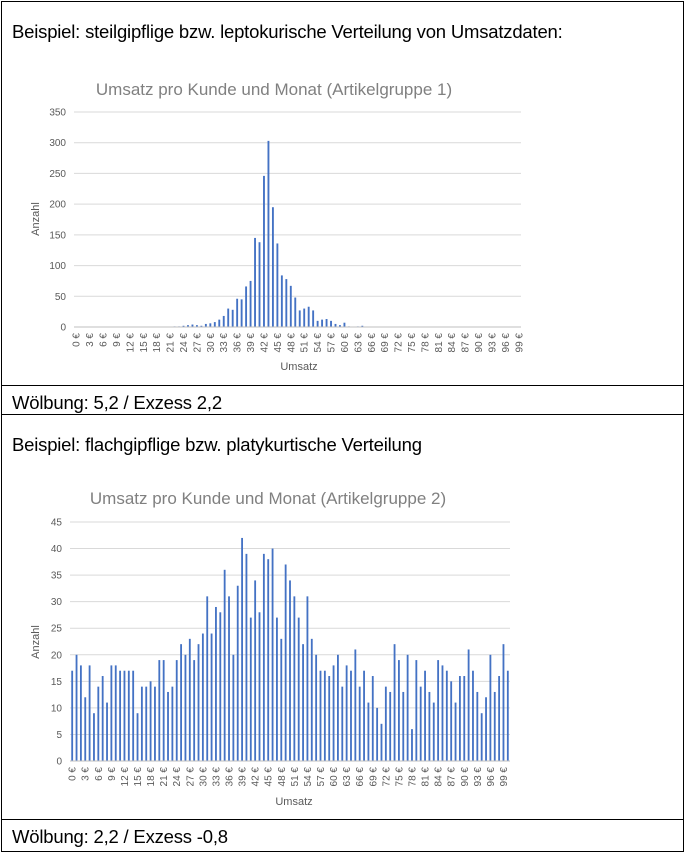  Describe the element at coordinates (57, 708) in the screenshot. I see `y-tick-label: 10` at that location.